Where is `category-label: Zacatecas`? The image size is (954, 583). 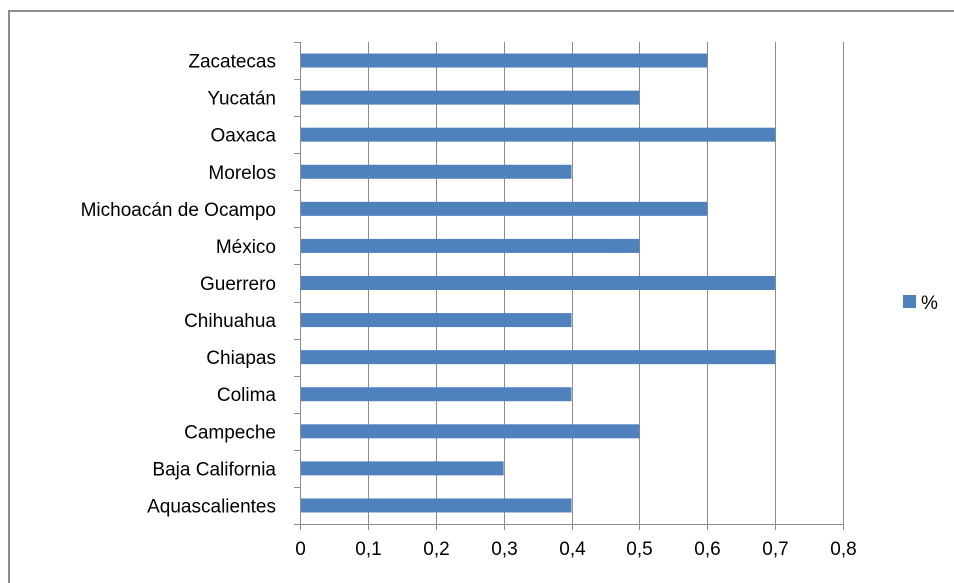
category-label: Zacatecas is located at coordinates (232, 62).